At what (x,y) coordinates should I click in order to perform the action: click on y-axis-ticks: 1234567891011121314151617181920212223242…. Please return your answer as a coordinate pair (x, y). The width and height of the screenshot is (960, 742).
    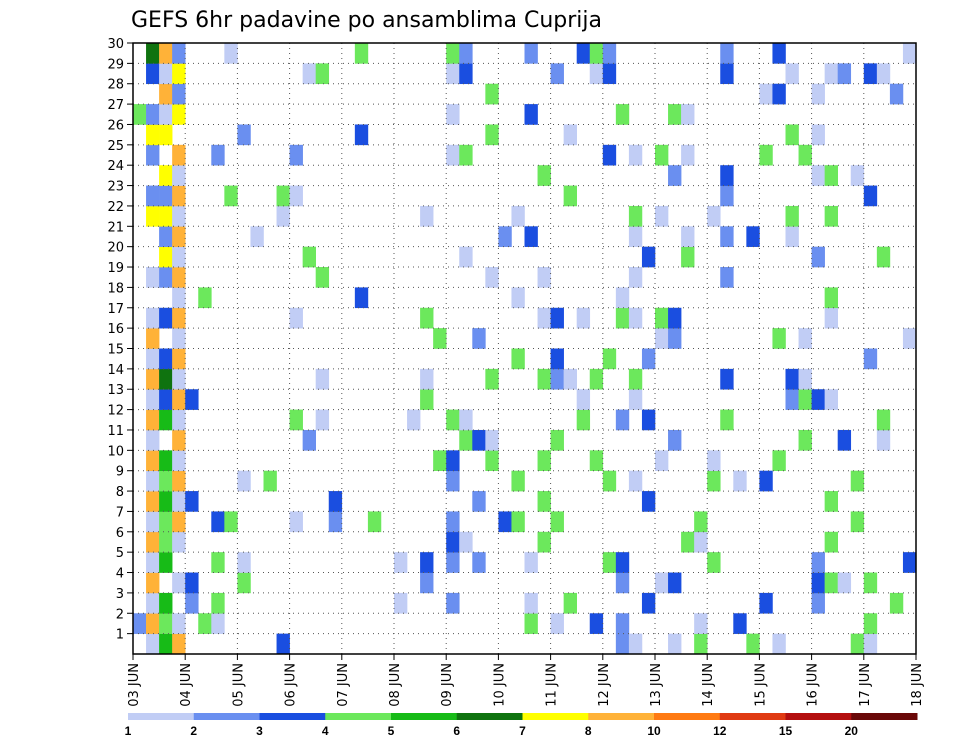
    Looking at the image, I should click on (120, 340).